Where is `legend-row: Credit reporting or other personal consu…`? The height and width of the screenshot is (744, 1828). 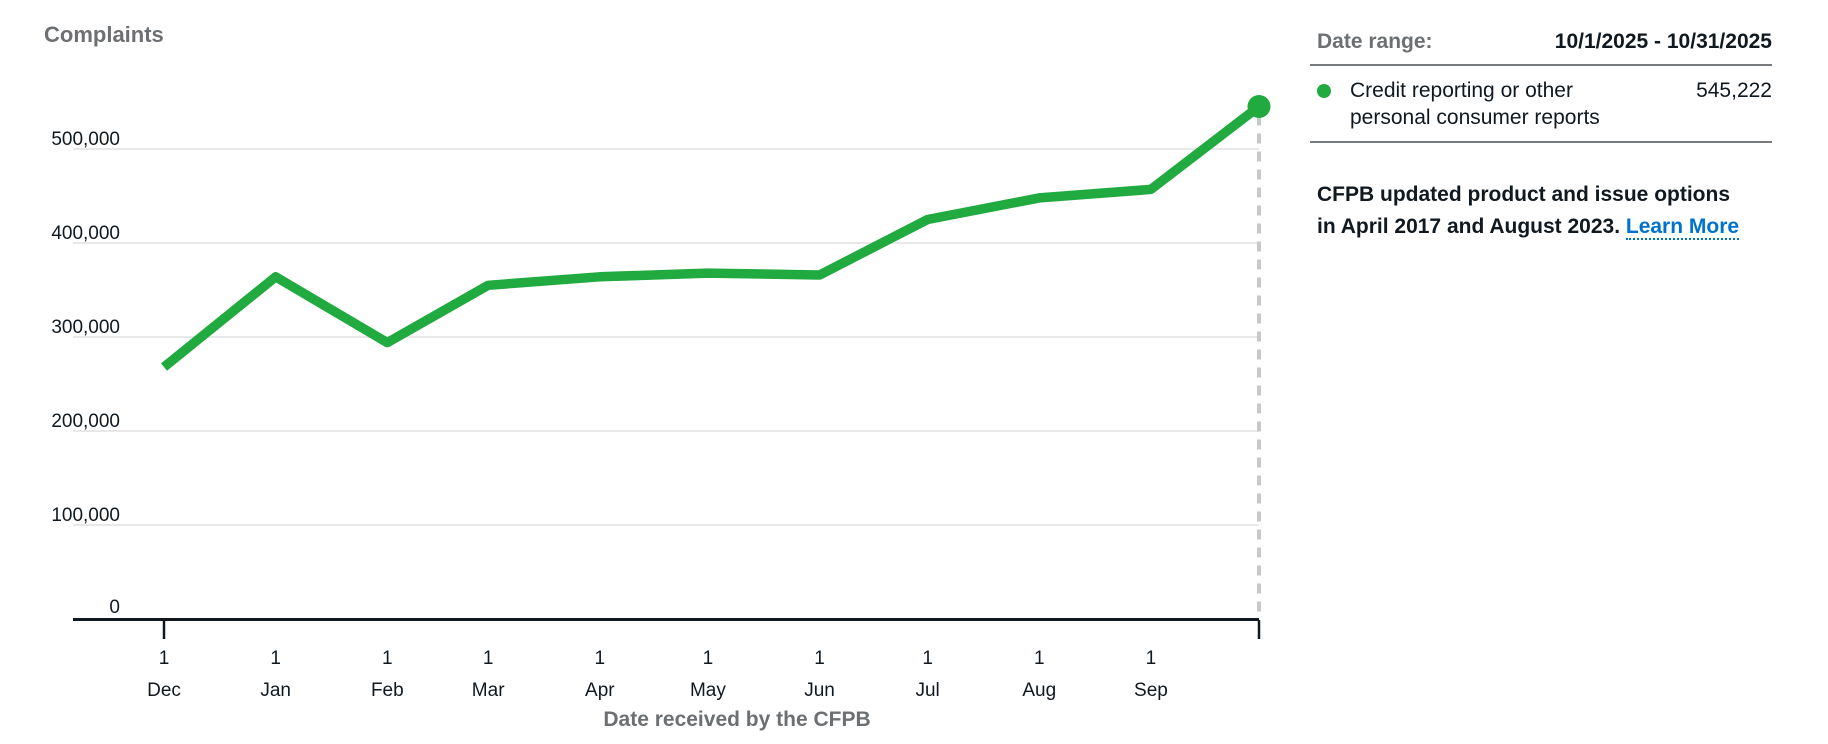
legend-row: Credit reporting or other personal consu… is located at coordinates (1541, 104).